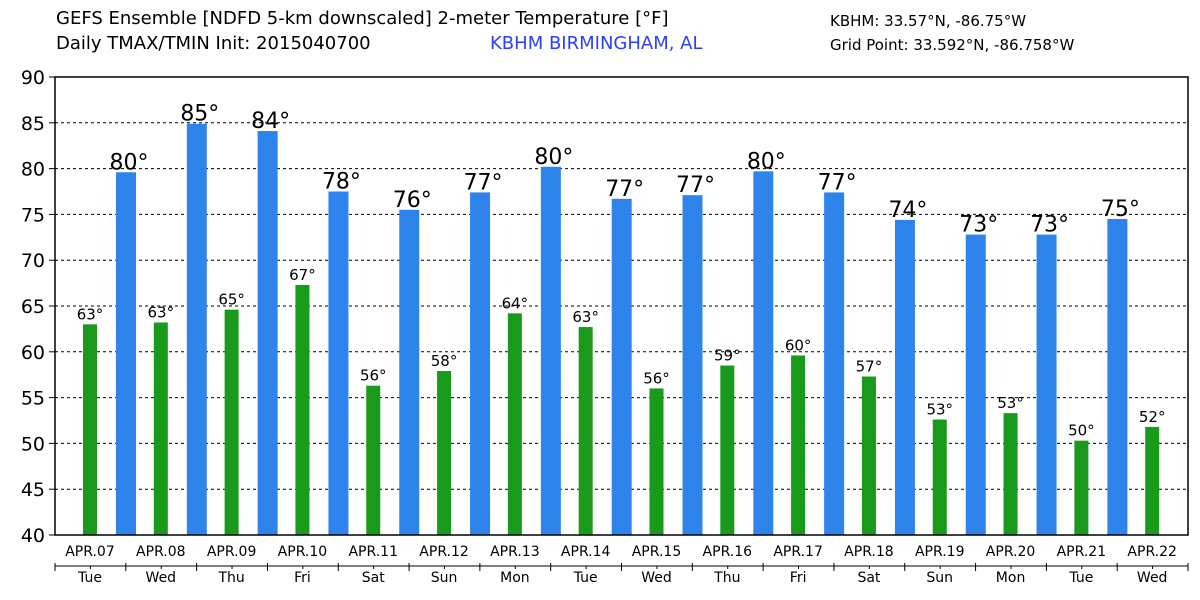 The height and width of the screenshot is (600, 1200). Describe the element at coordinates (33, 124) in the screenshot. I see `y-tick-label: 85` at that location.